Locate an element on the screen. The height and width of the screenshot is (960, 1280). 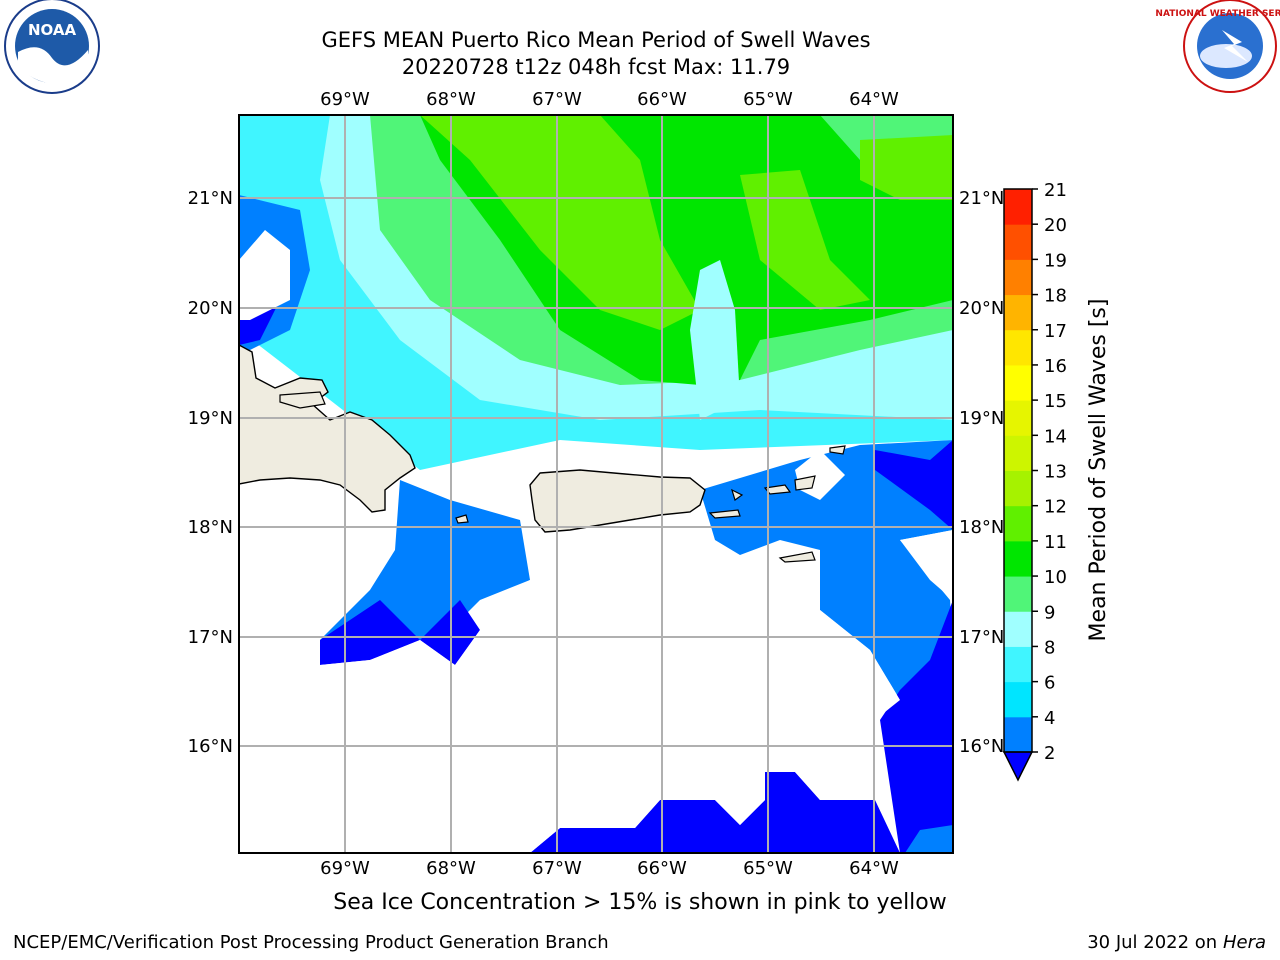
colorbar-tick-label: 14 is located at coordinates (1055, 436).